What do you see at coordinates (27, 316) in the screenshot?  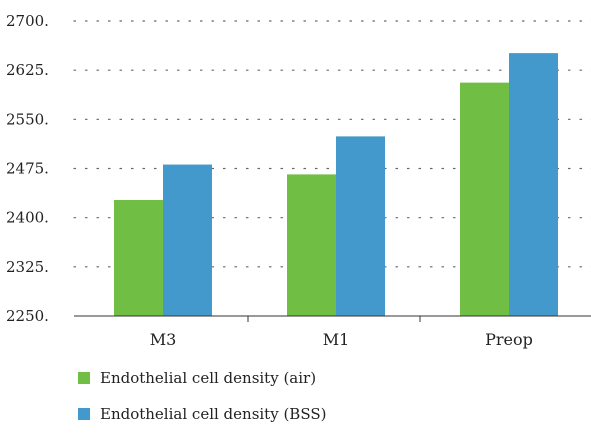 I see `y-tick-label-2250: 2250.` at bounding box center [27, 316].